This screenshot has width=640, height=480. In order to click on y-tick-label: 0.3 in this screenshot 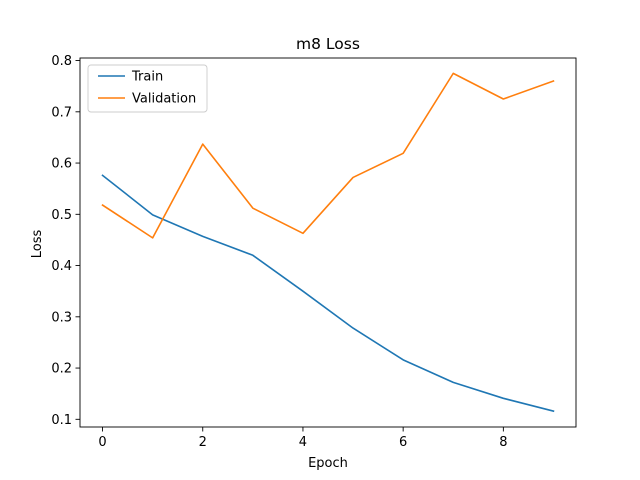, I will do `click(61, 317)`.